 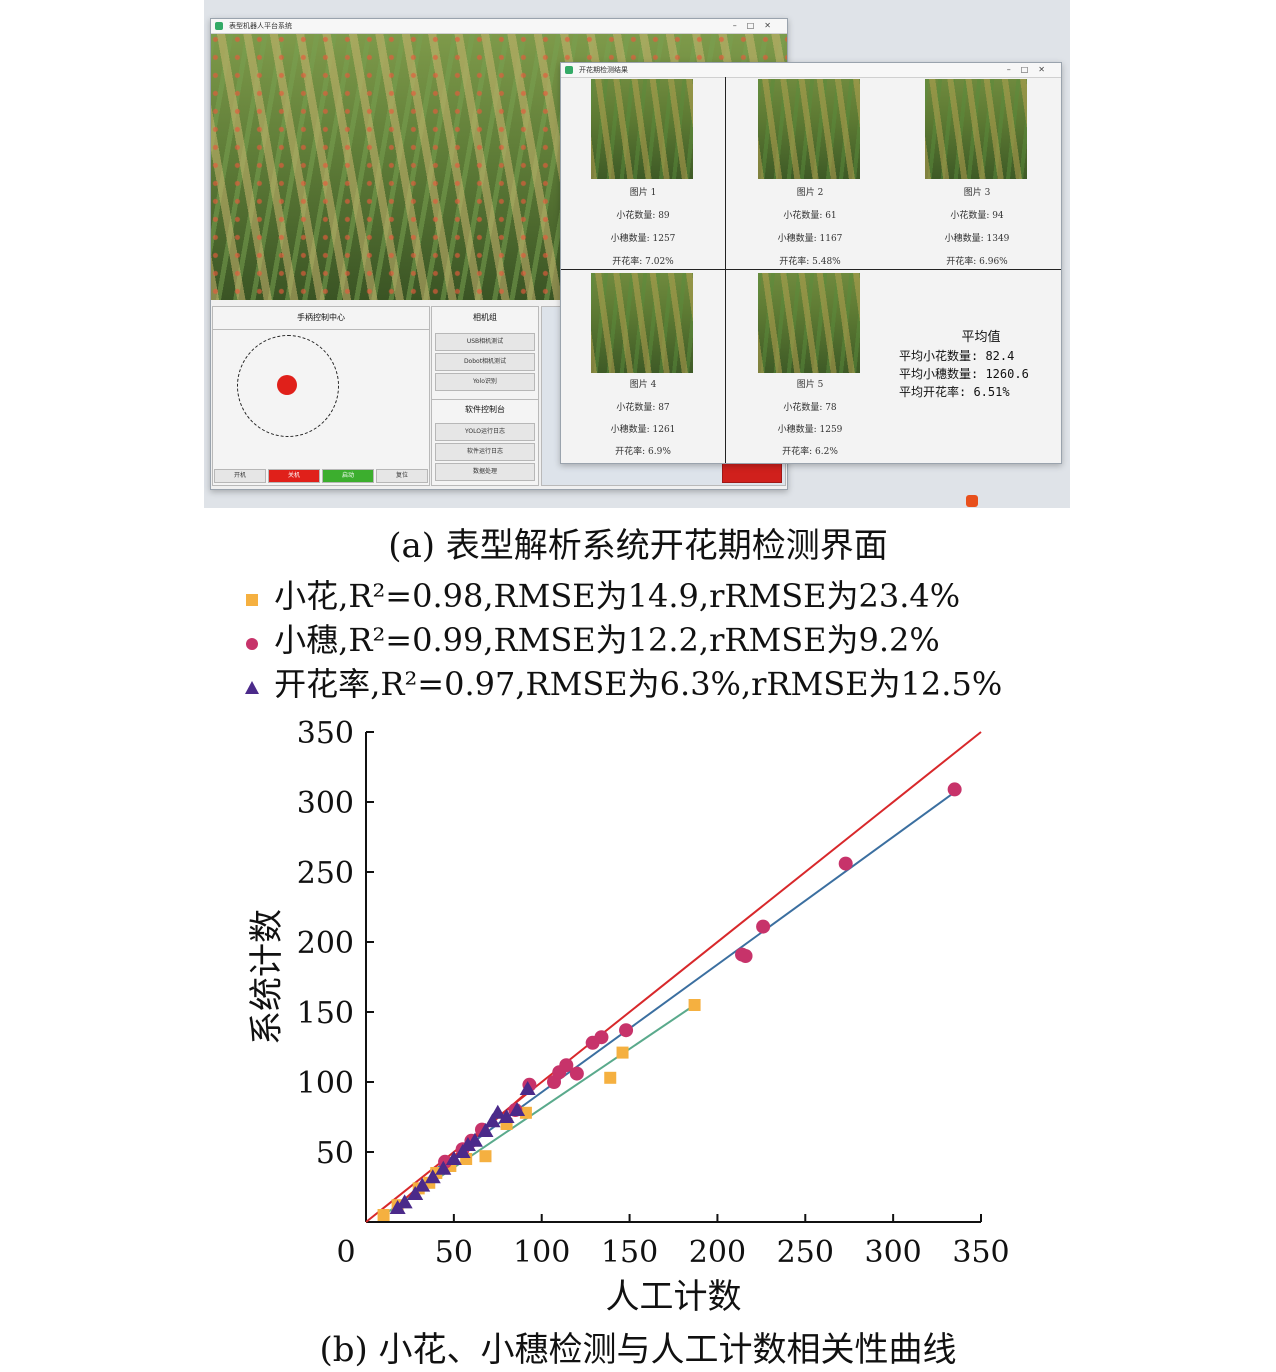 What do you see at coordinates (695, 980) in the screenshot?
I see `fit-line-spikelet` at bounding box center [695, 980].